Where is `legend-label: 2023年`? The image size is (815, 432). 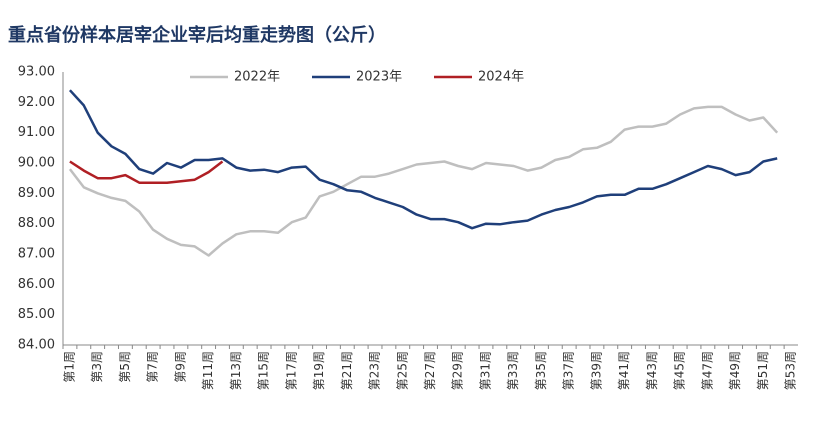
legend-label: 2023年 is located at coordinates (379, 77).